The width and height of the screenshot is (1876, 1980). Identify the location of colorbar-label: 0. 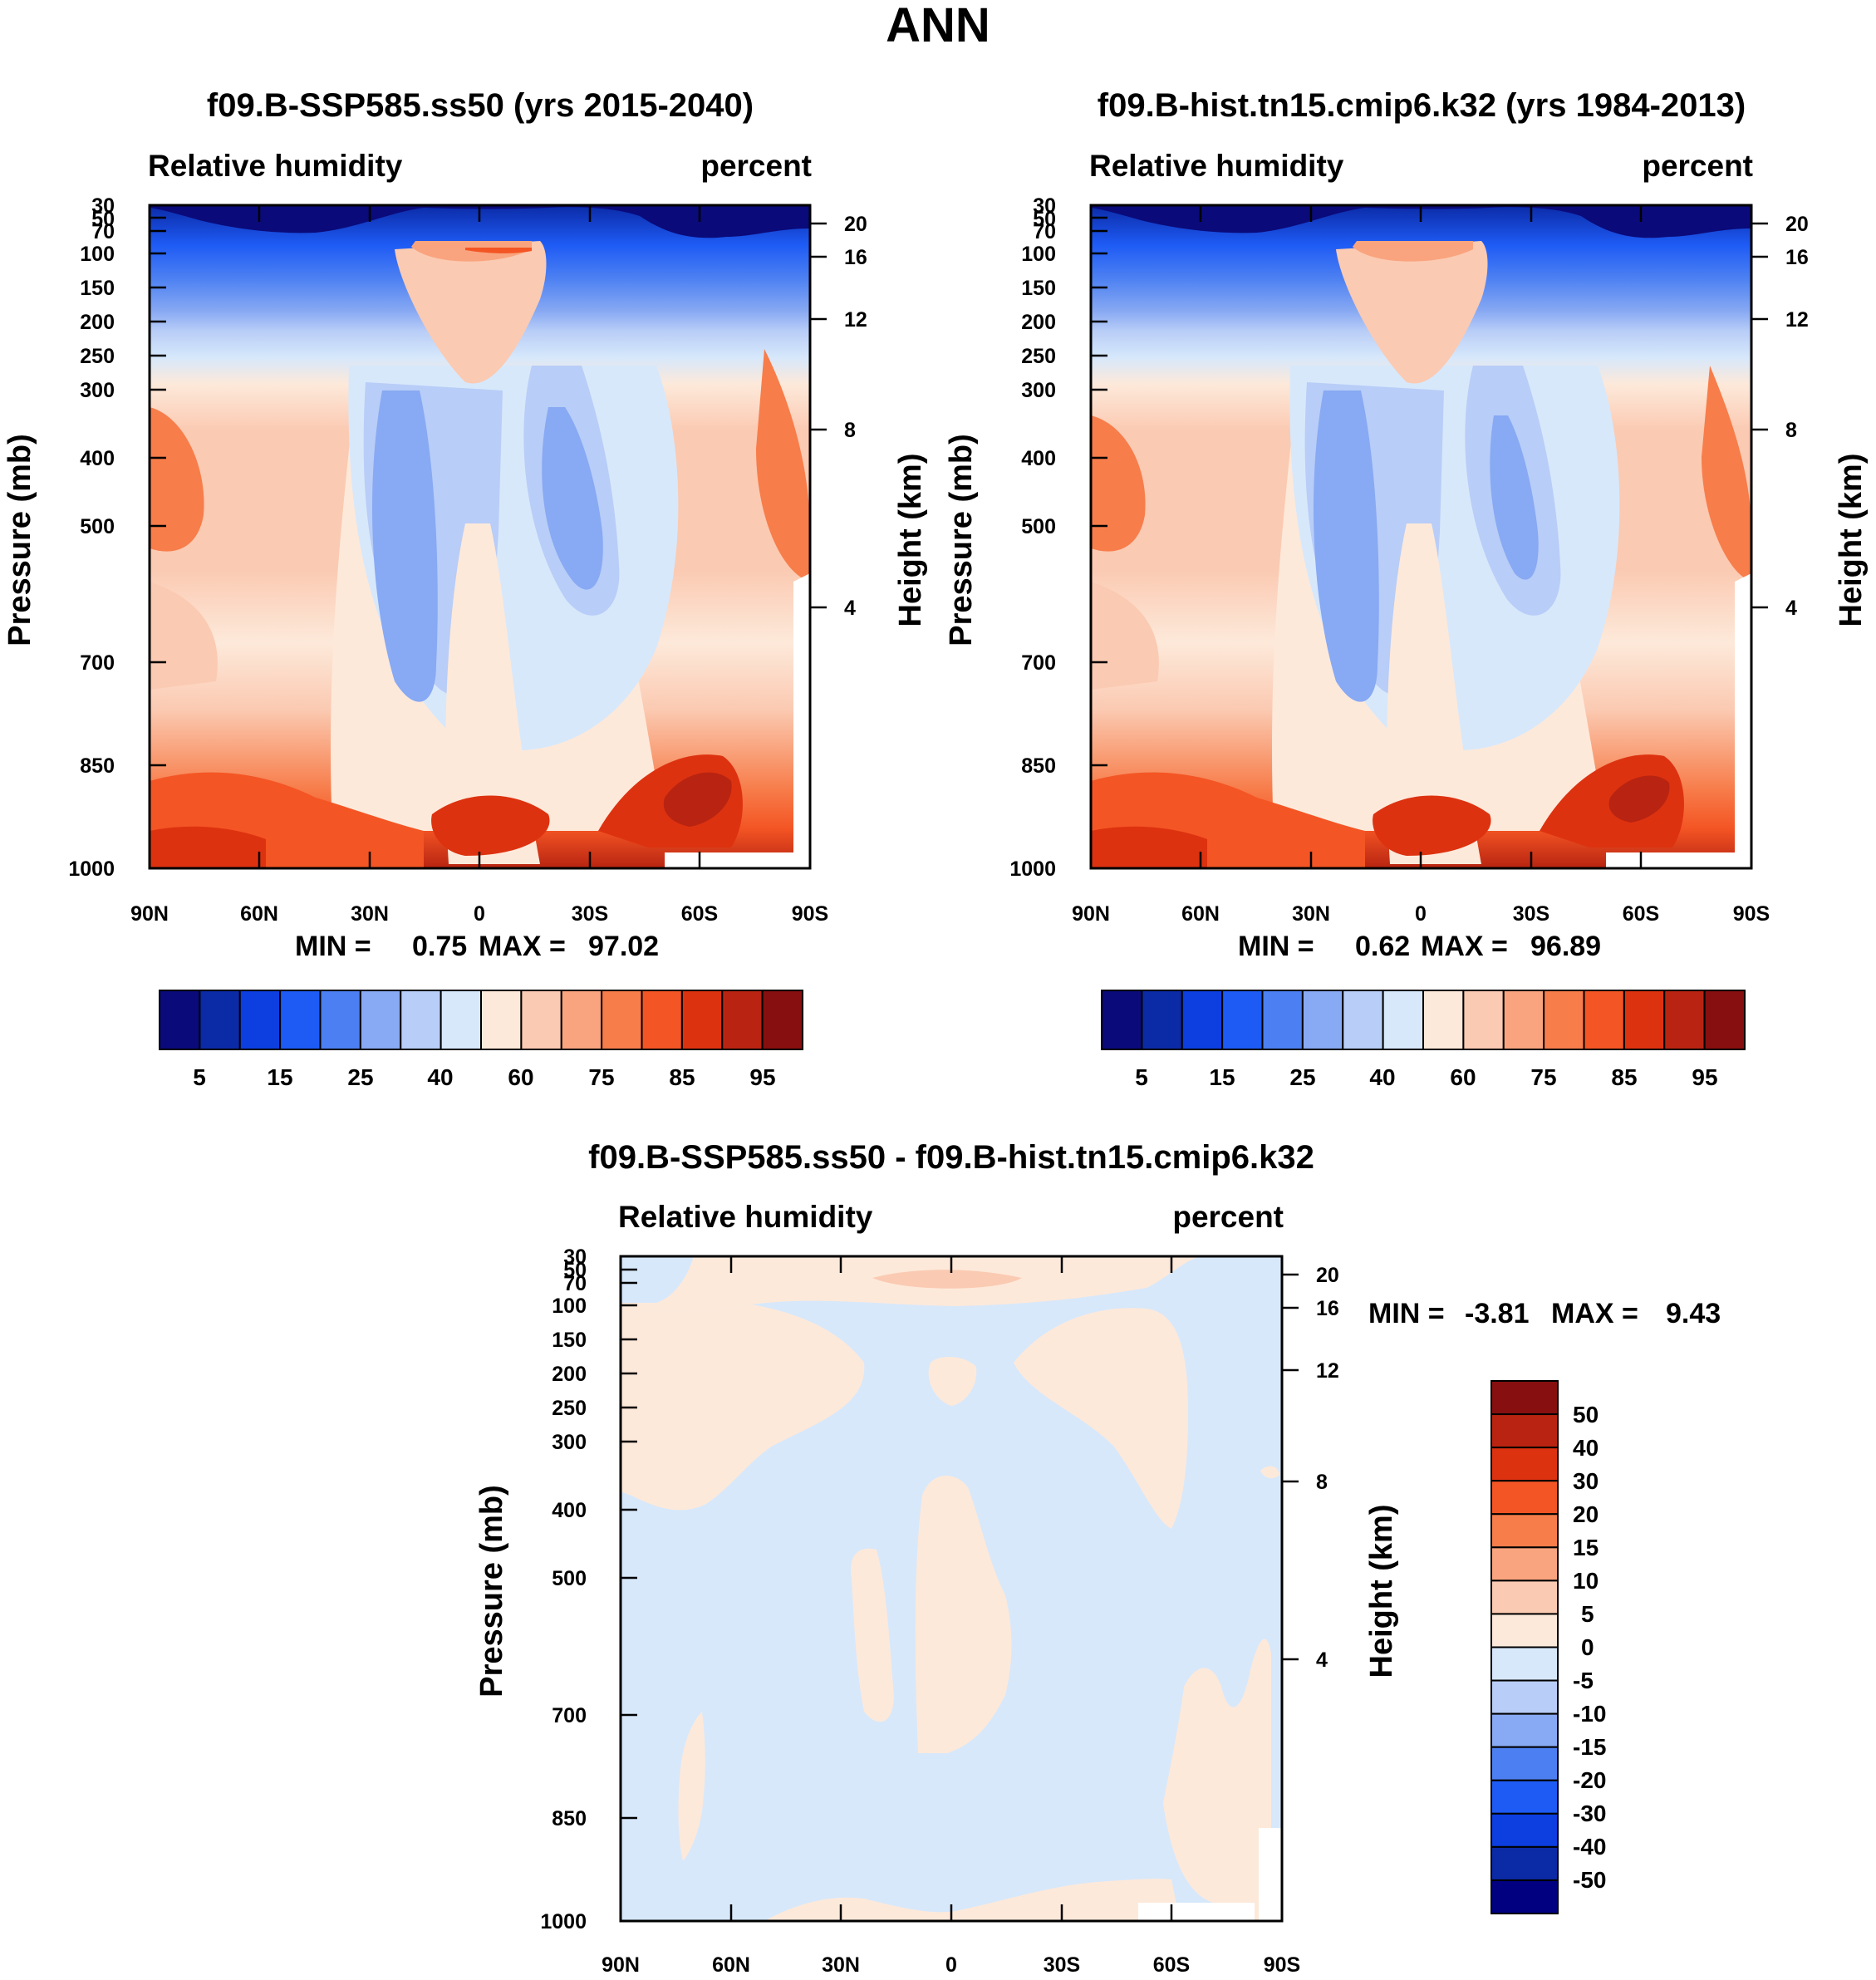
(1587, 1647).